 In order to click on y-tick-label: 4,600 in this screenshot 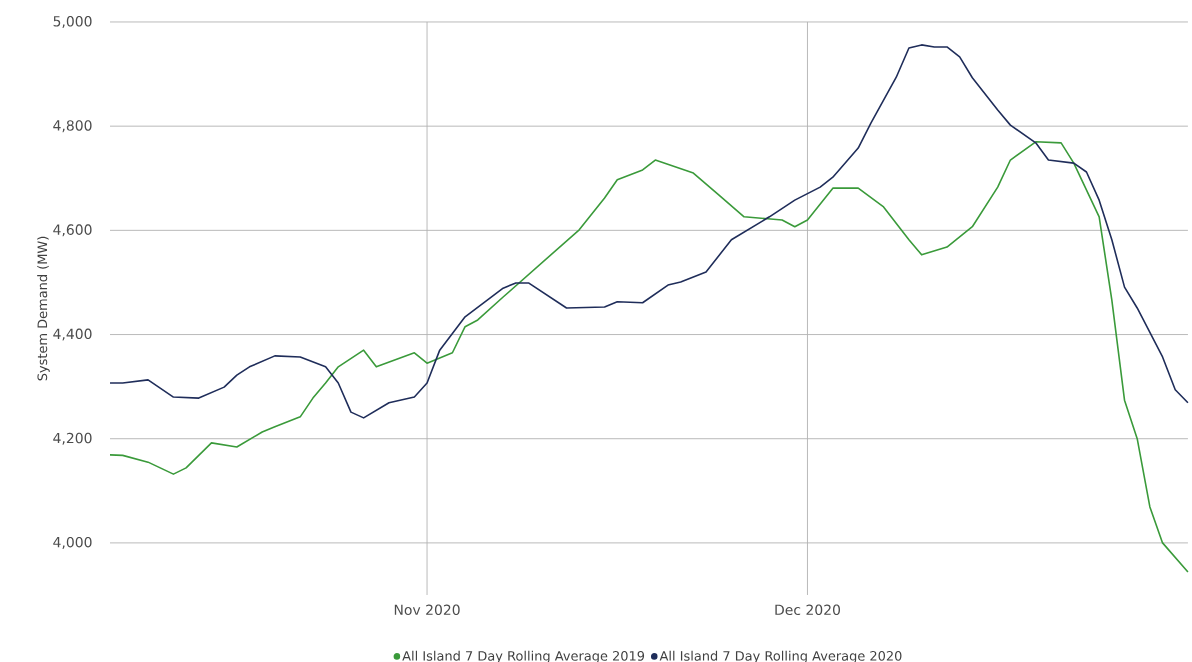, I will do `click(72, 230)`.